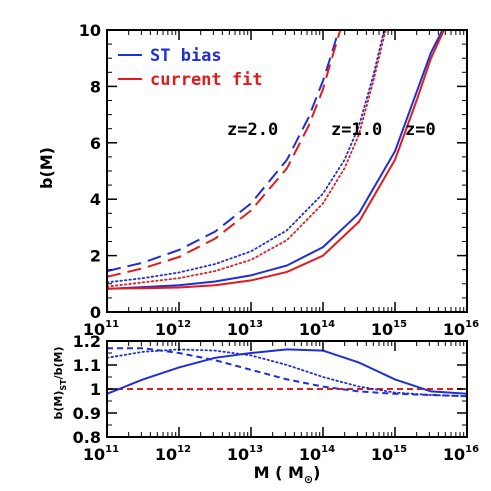  I want to click on ratio-y-tick-label: 0.9, so click(87, 413).